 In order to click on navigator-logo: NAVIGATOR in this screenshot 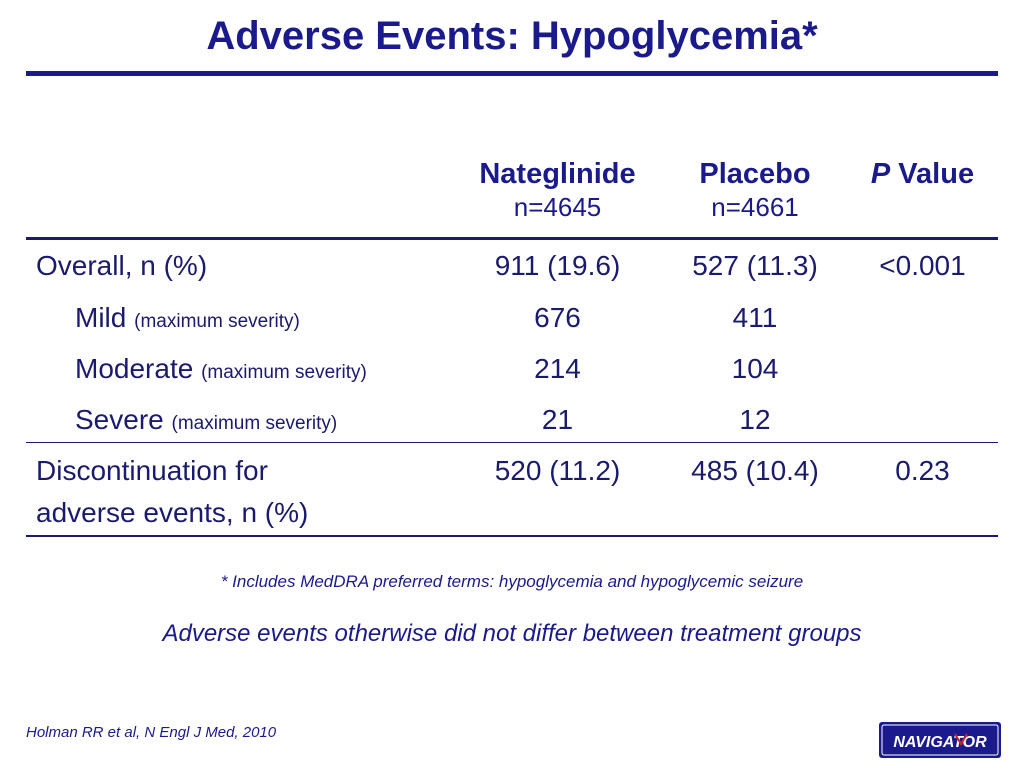, I will do `click(940, 740)`.